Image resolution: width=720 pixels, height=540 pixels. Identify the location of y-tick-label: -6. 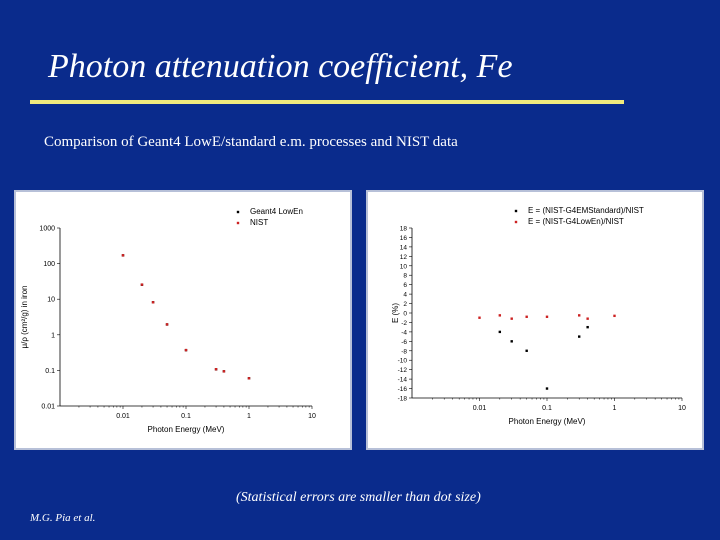
(404, 342).